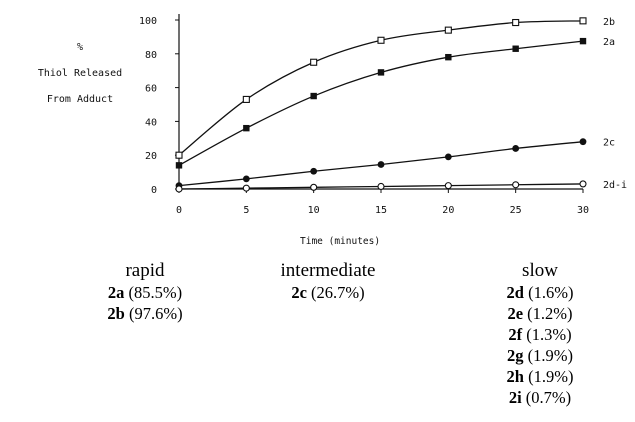  What do you see at coordinates (516, 210) in the screenshot?
I see `x-tick-label: 25` at bounding box center [516, 210].